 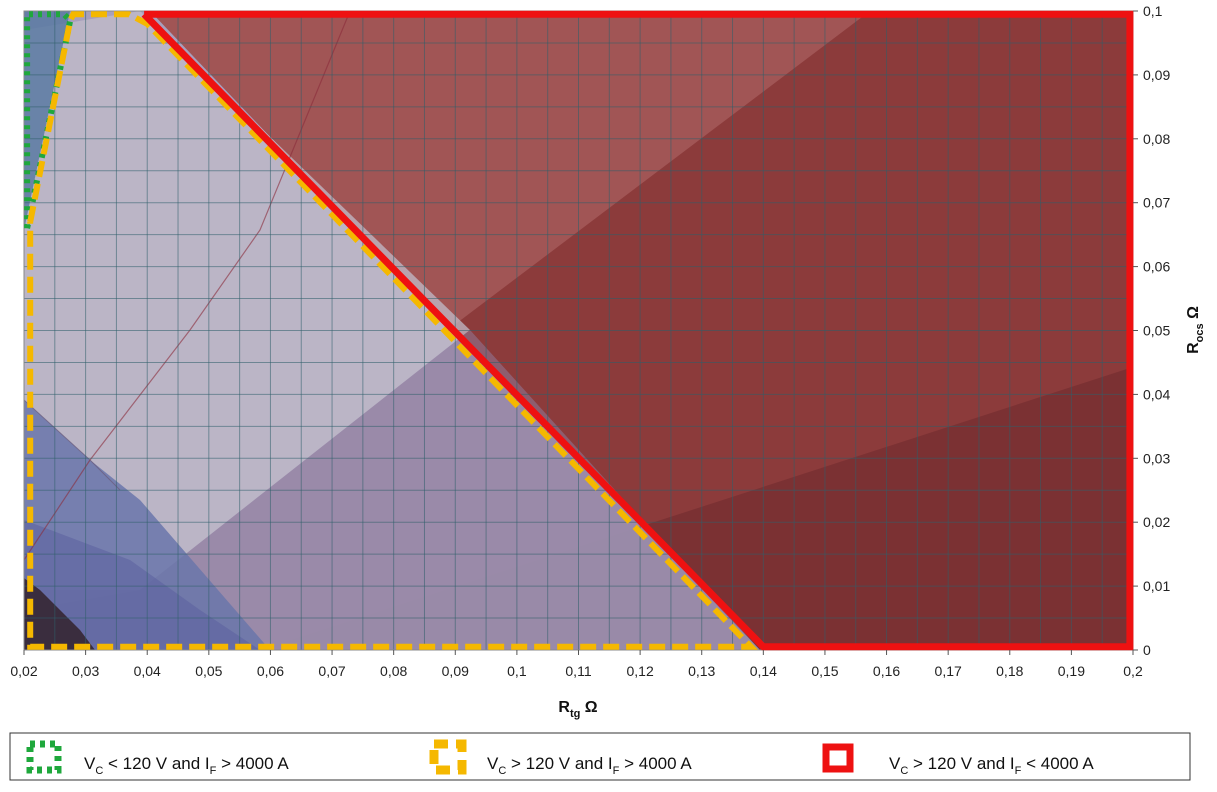 I want to click on x-tick-label: 0,16, so click(x=886, y=671).